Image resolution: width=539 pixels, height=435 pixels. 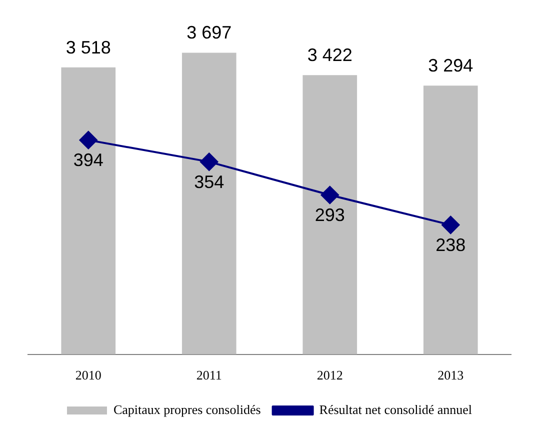 I want to click on data-label: 394, so click(x=88, y=160).